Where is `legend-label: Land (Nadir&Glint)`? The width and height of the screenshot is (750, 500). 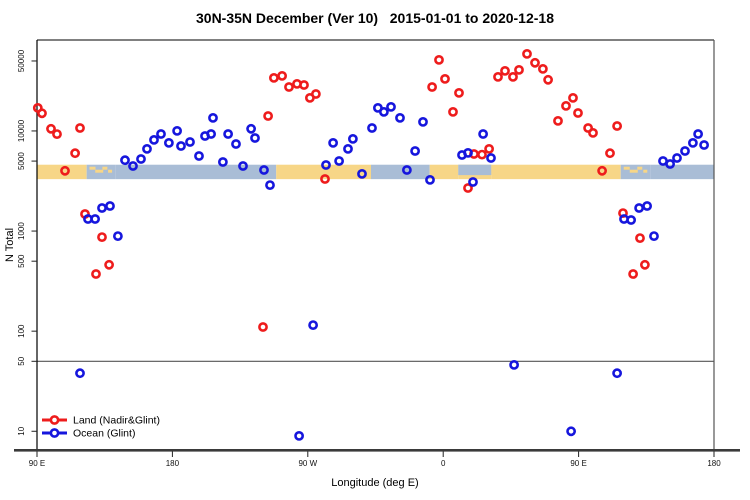
legend-label: Land (Nadir&Glint) is located at coordinates (116, 421).